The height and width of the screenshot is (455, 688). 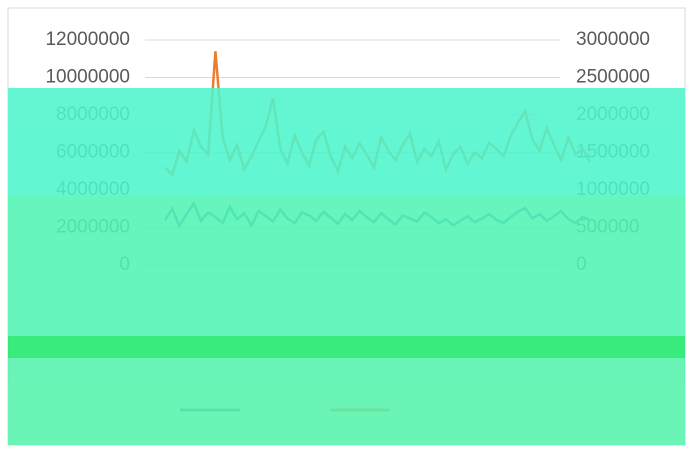 I want to click on y-tick-label: 12000000, so click(x=87, y=39).